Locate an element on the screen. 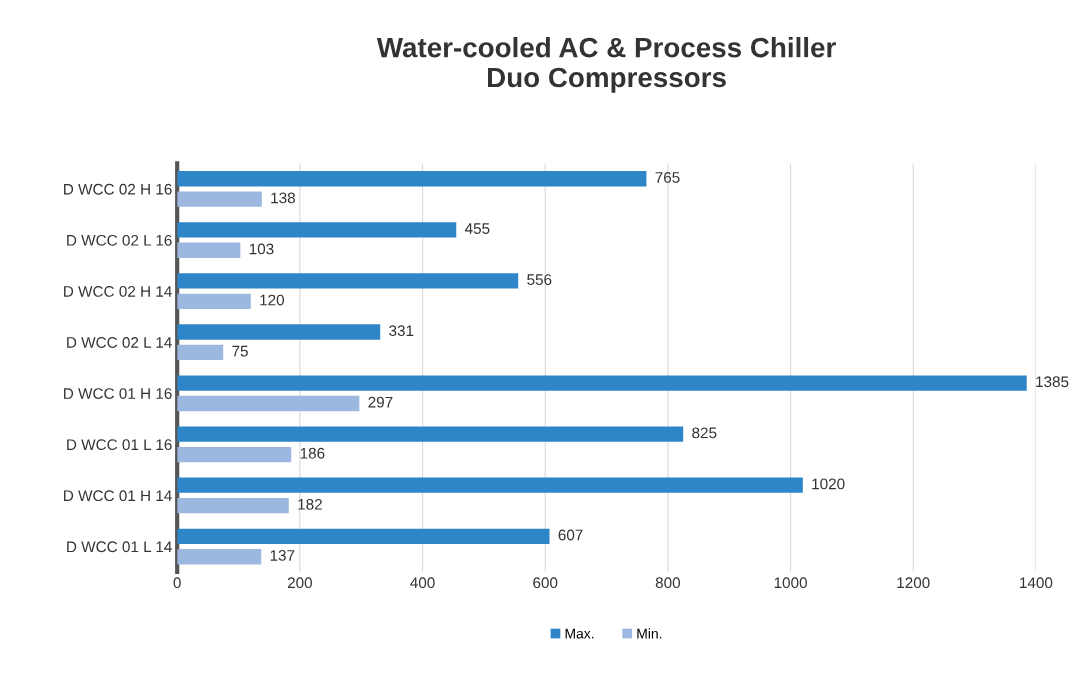 This screenshot has width=1087, height=681. data-label: 331 is located at coordinates (401, 331).